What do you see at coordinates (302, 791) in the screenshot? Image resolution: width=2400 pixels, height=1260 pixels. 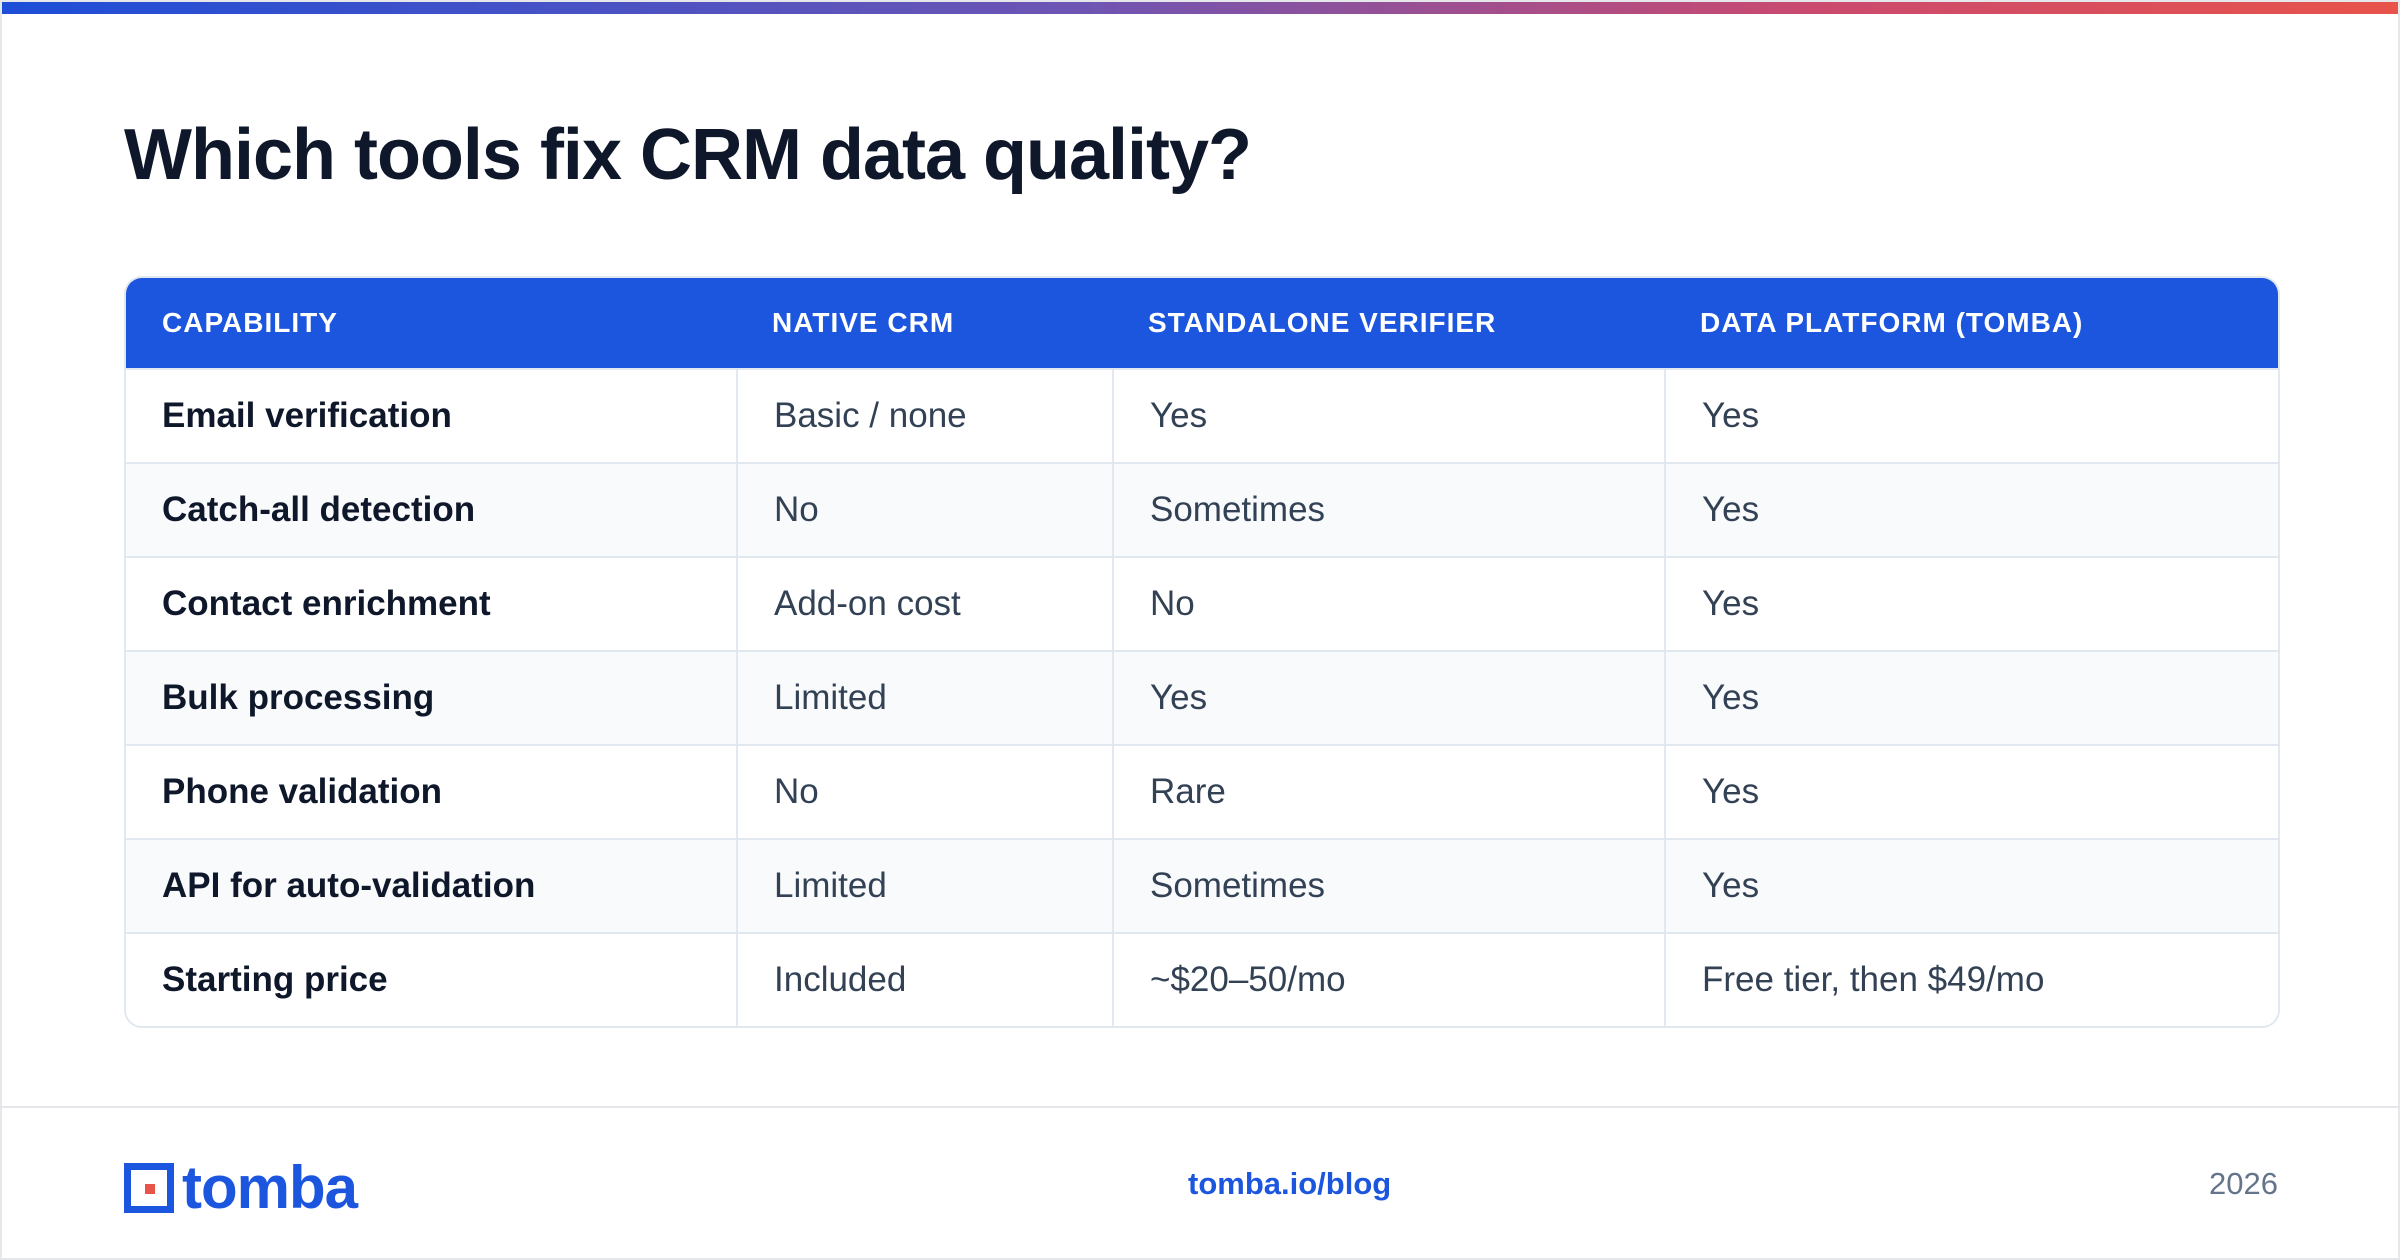 I see `capability-cell: Phone validation` at bounding box center [302, 791].